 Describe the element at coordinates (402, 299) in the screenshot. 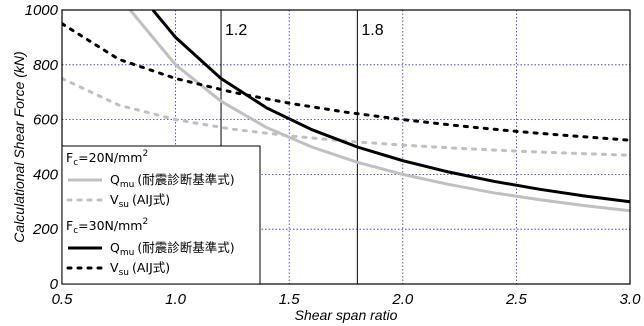

I see `x-tick-label: 2.0` at that location.